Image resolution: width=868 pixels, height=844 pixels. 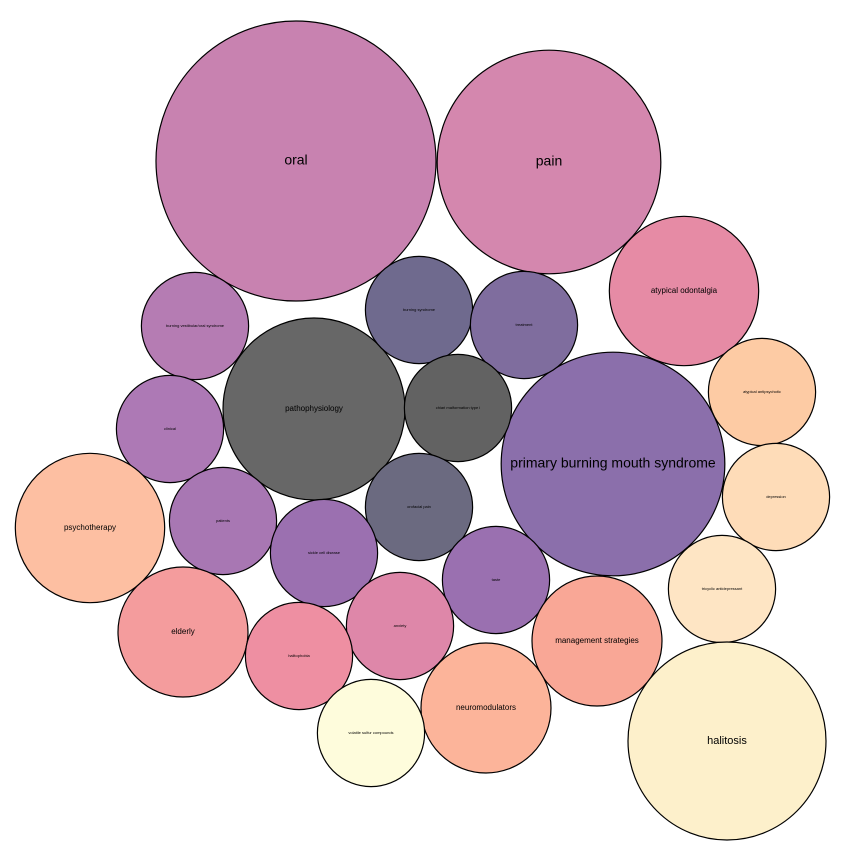 I want to click on bubble-label: burning vestibular/oral syndrome, so click(x=195, y=325).